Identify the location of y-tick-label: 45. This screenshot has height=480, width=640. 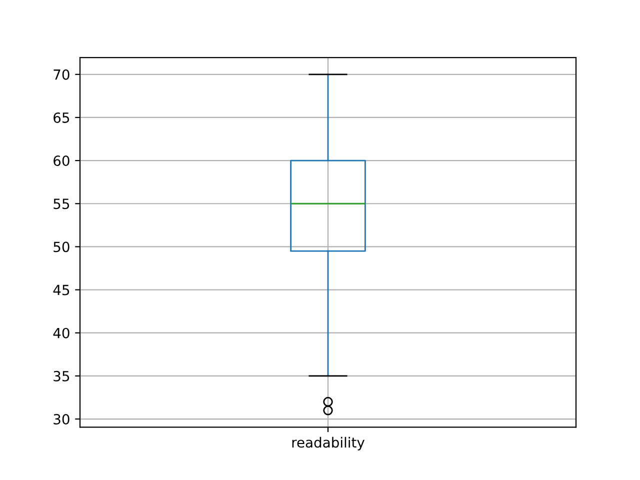
(61, 290).